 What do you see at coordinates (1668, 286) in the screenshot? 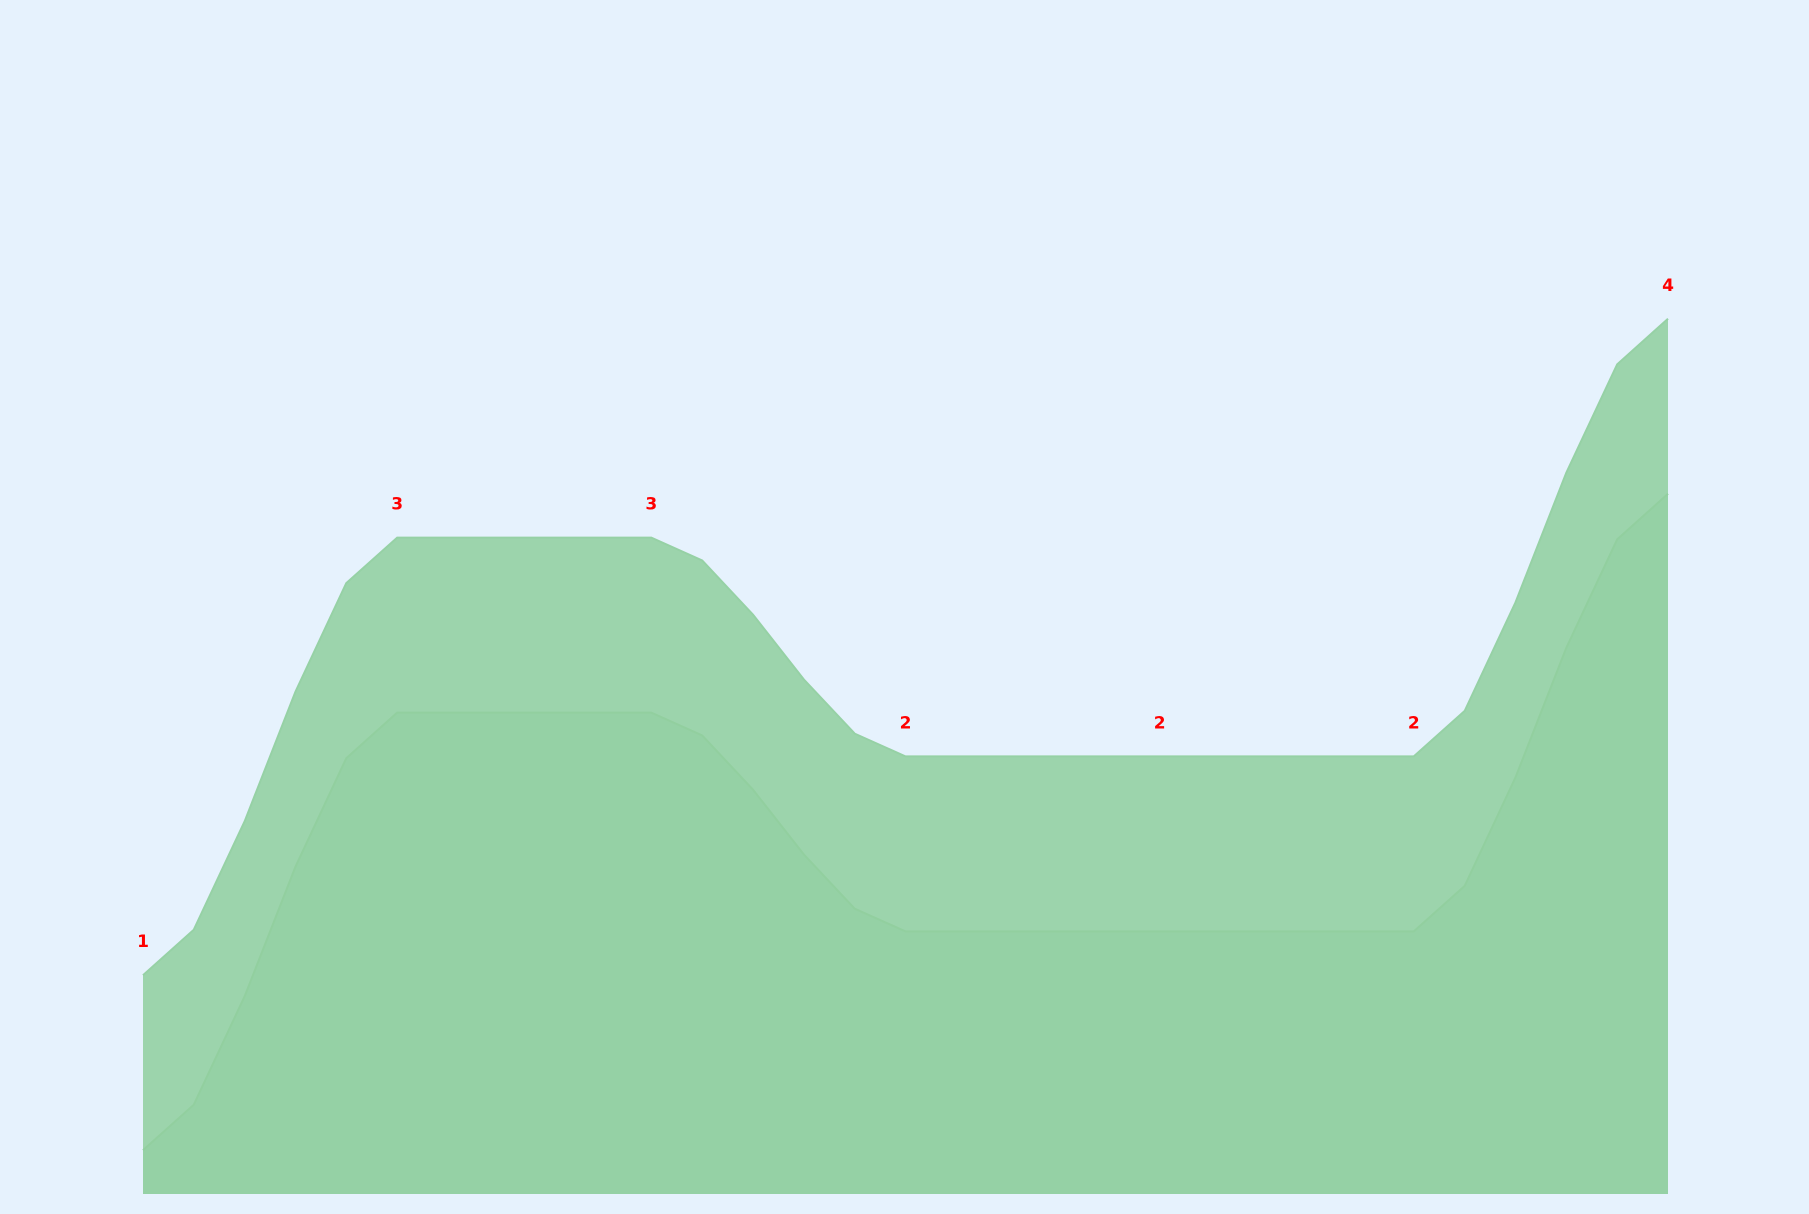
I see `data-label: 4` at bounding box center [1668, 286].